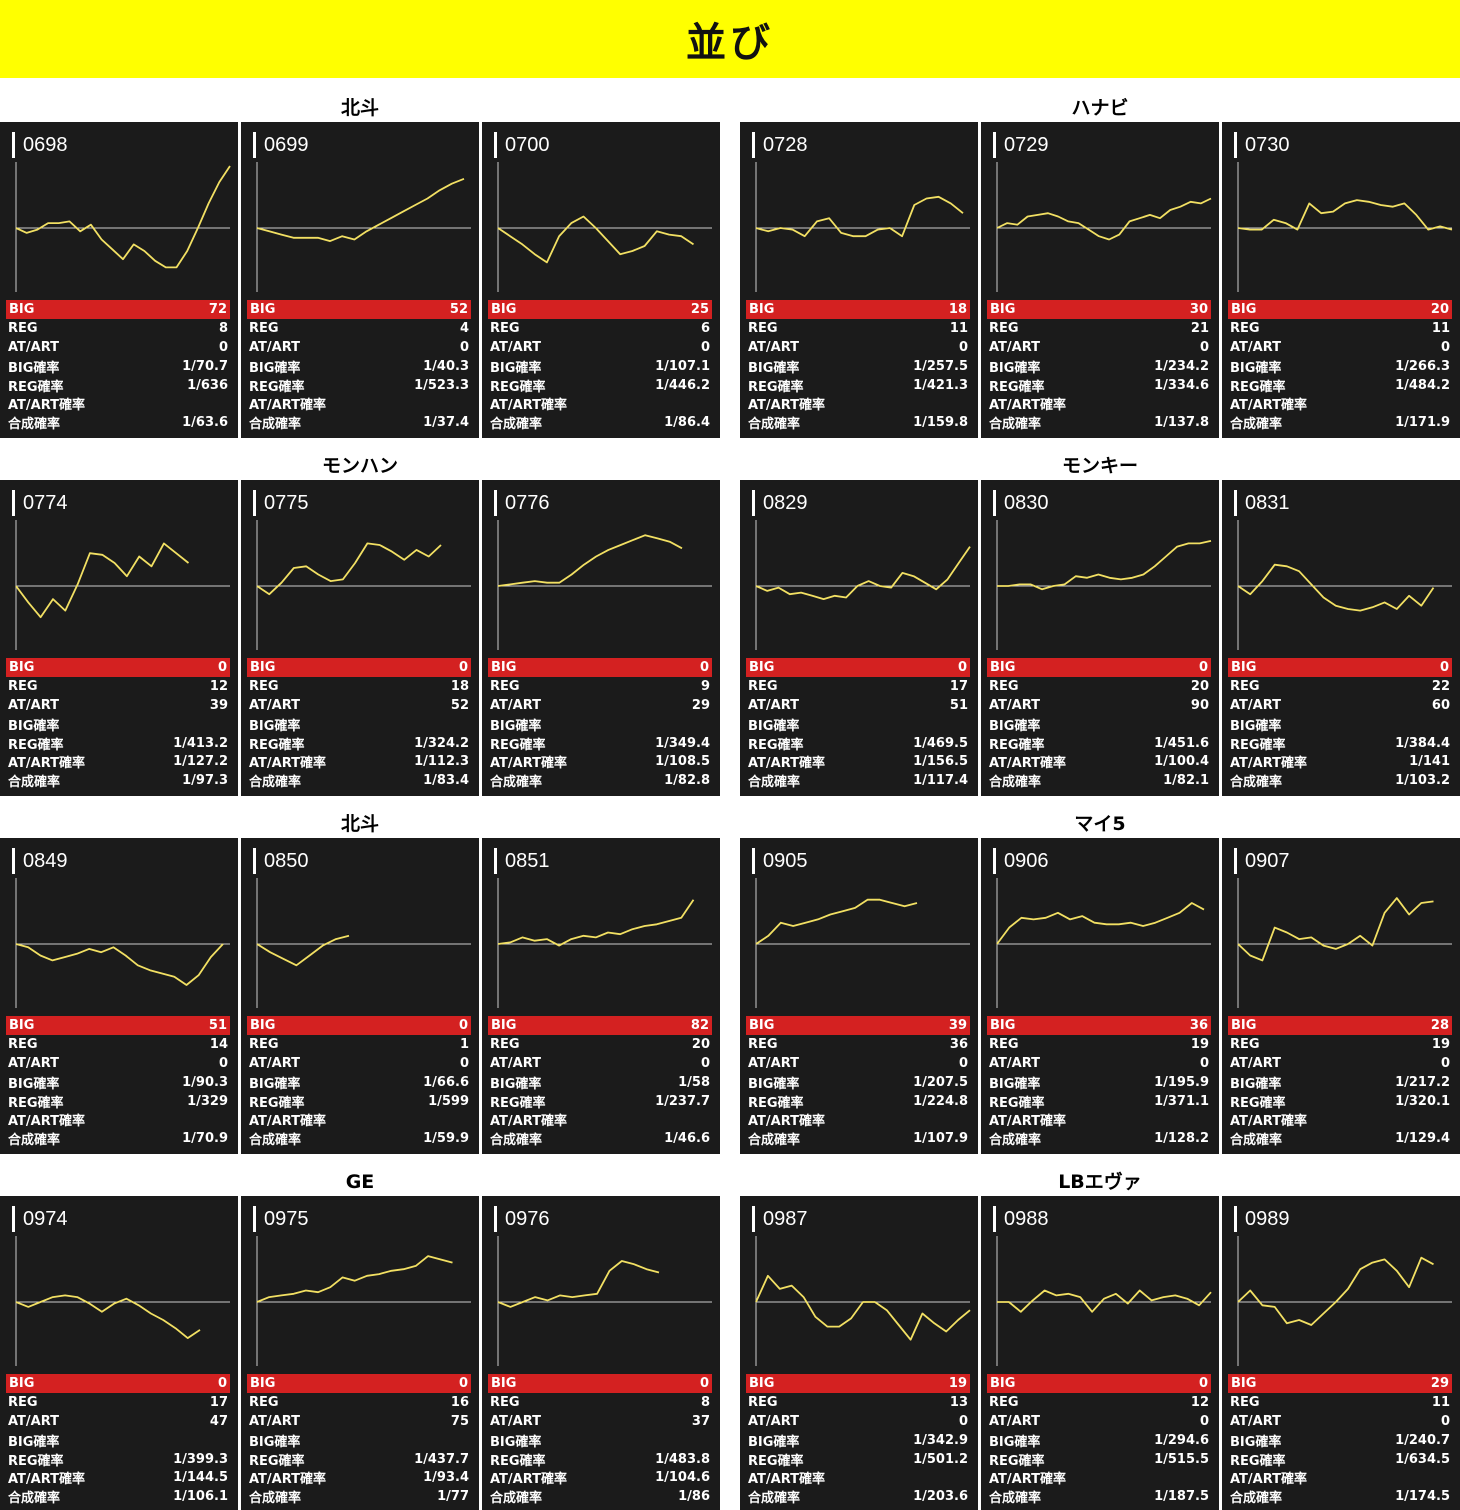 The image size is (1460, 1510). I want to click on stat-row-big-rate: BIG確率 1/58, so click(600, 1082).